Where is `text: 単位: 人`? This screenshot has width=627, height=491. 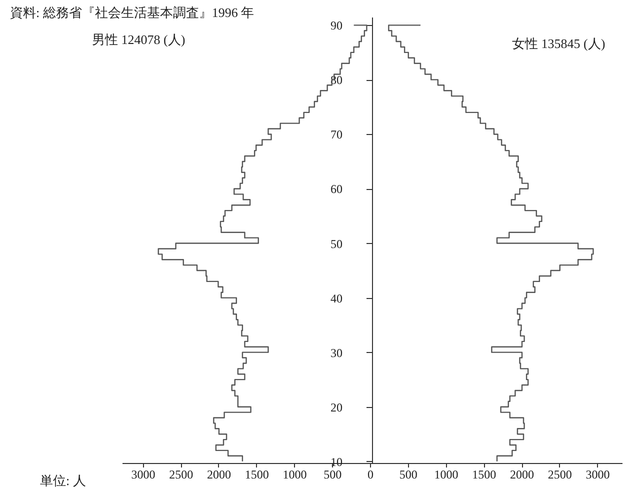
text: 単位: 人 is located at coordinates (63, 481).